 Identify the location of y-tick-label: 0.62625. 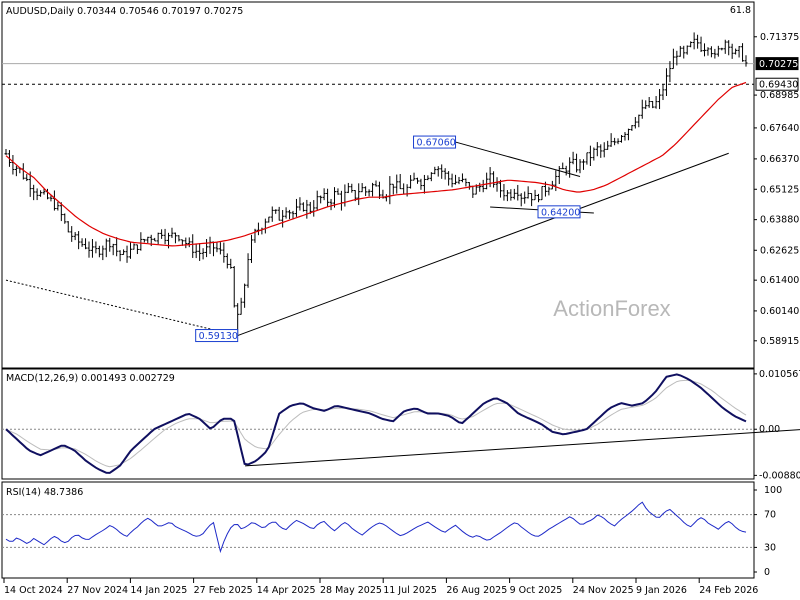
(779, 250).